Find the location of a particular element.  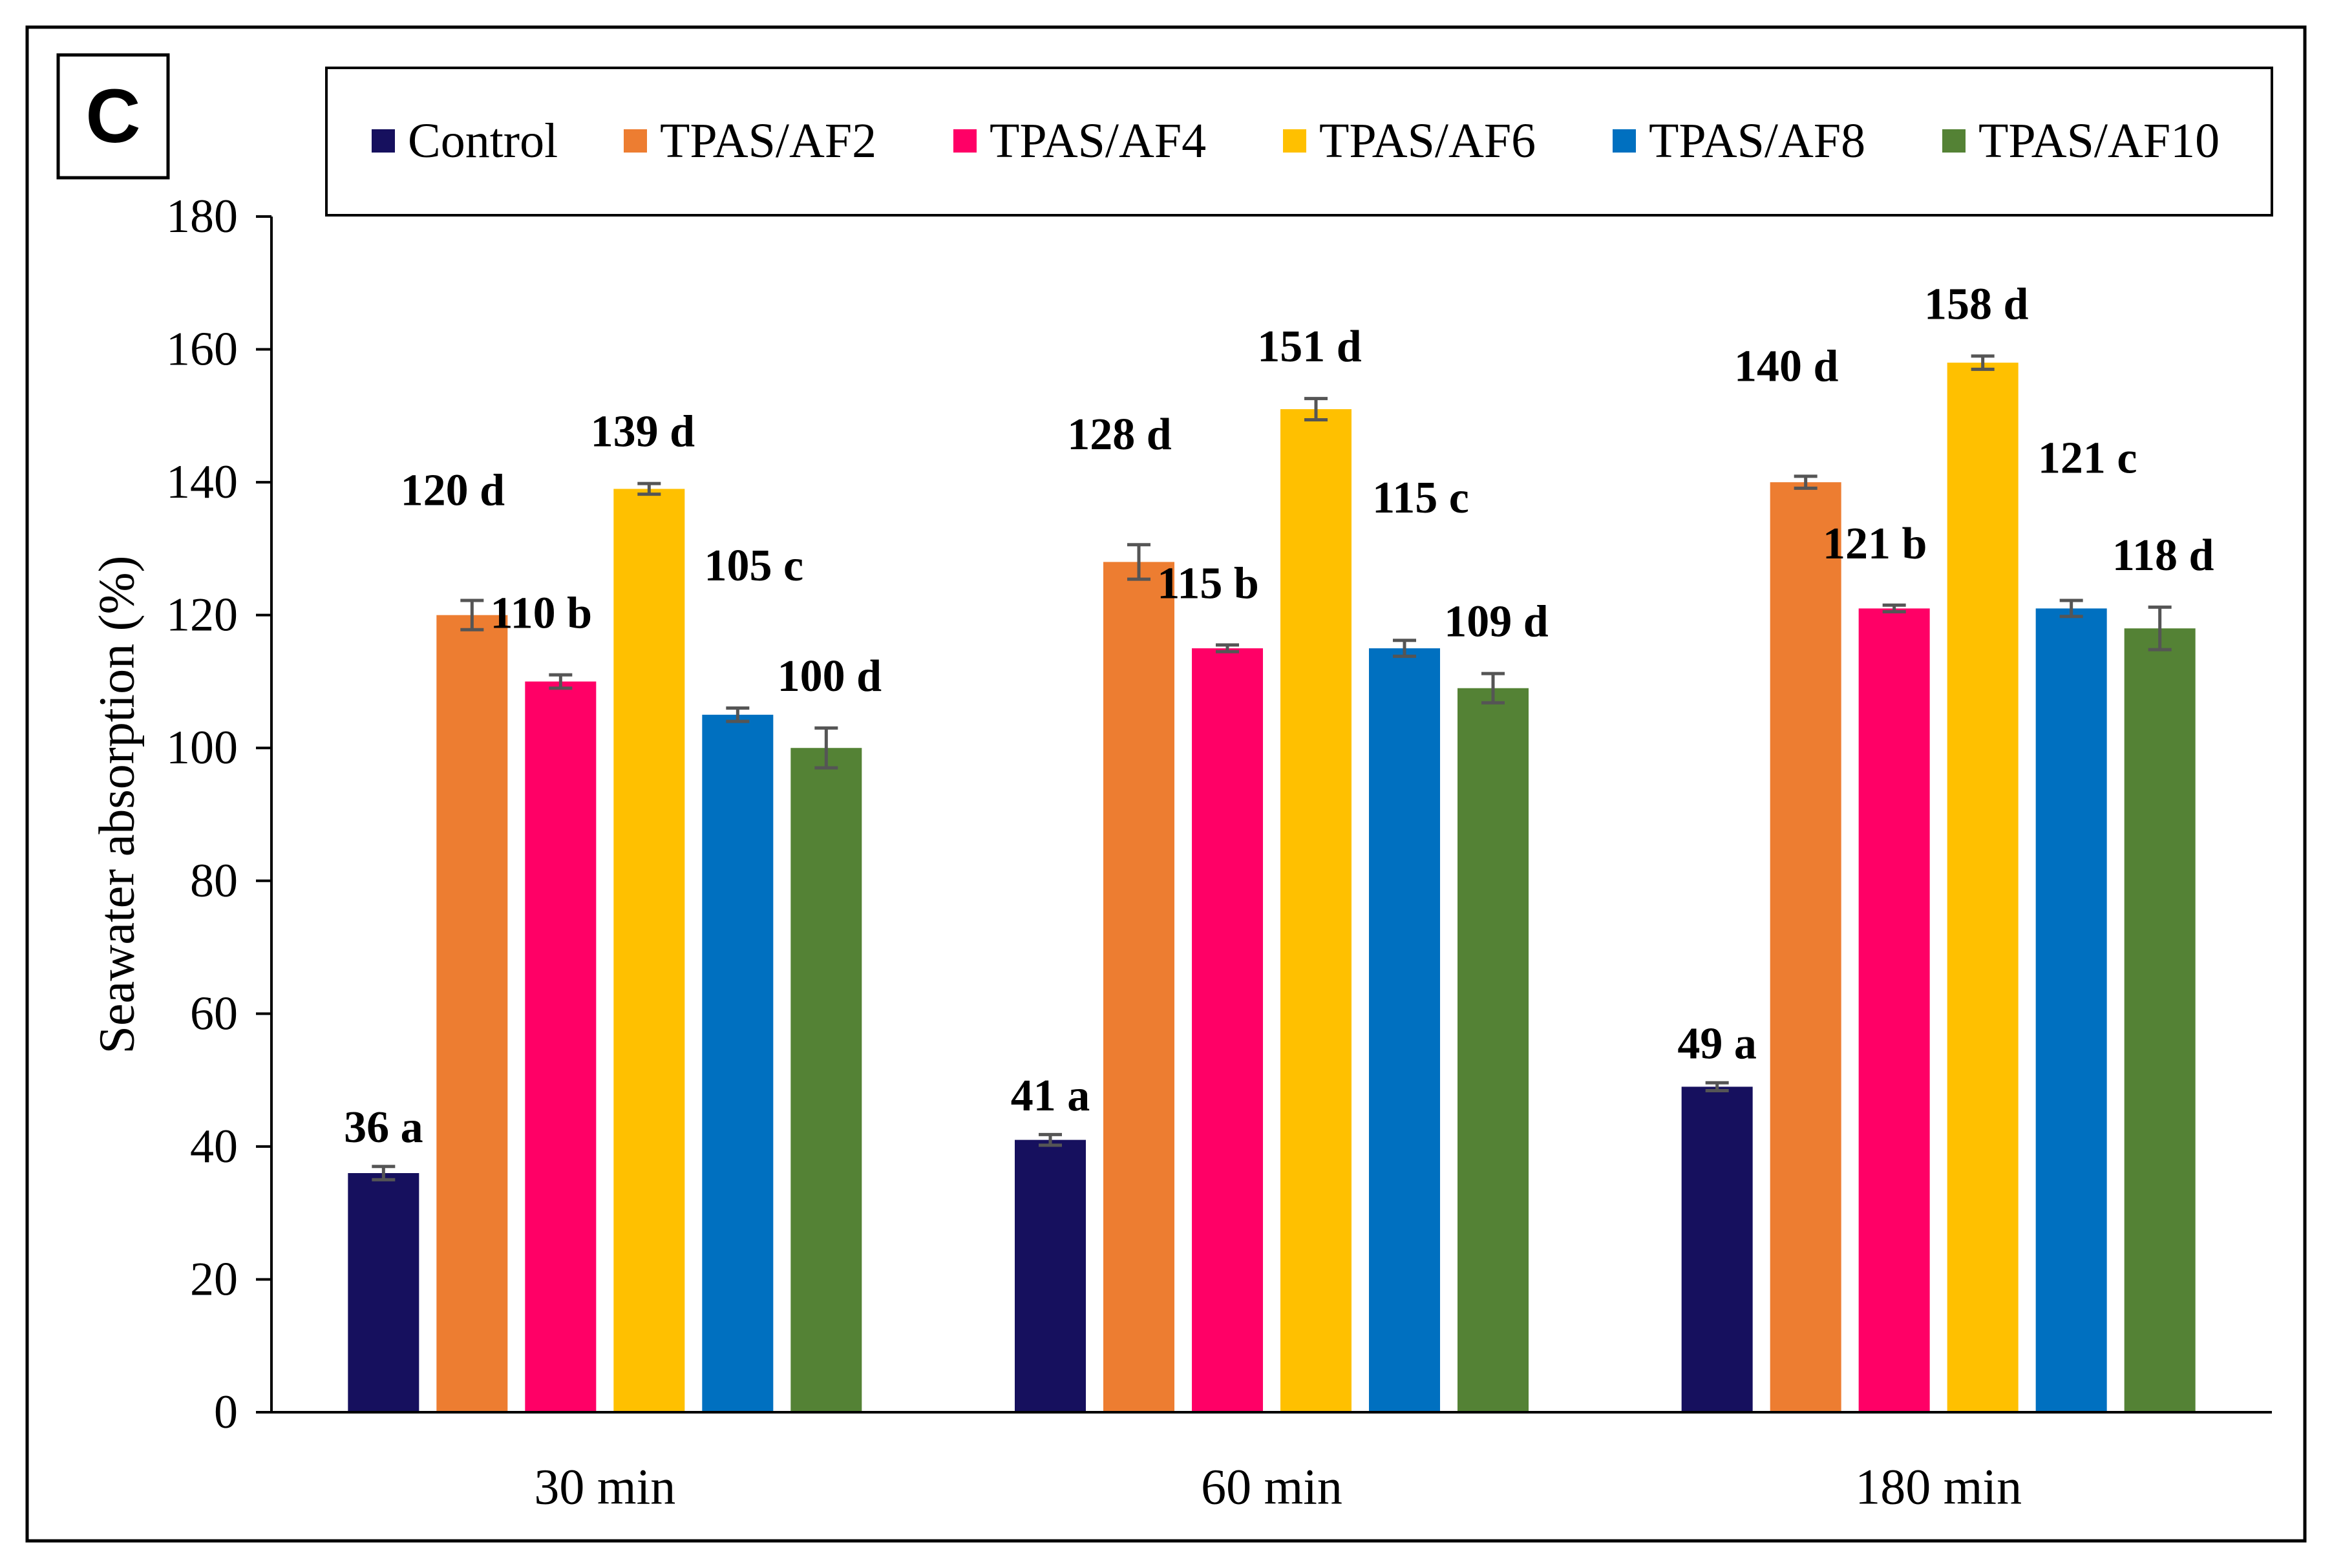

x-axis: 30 min 60 min 180 min is located at coordinates (1271, 1463).